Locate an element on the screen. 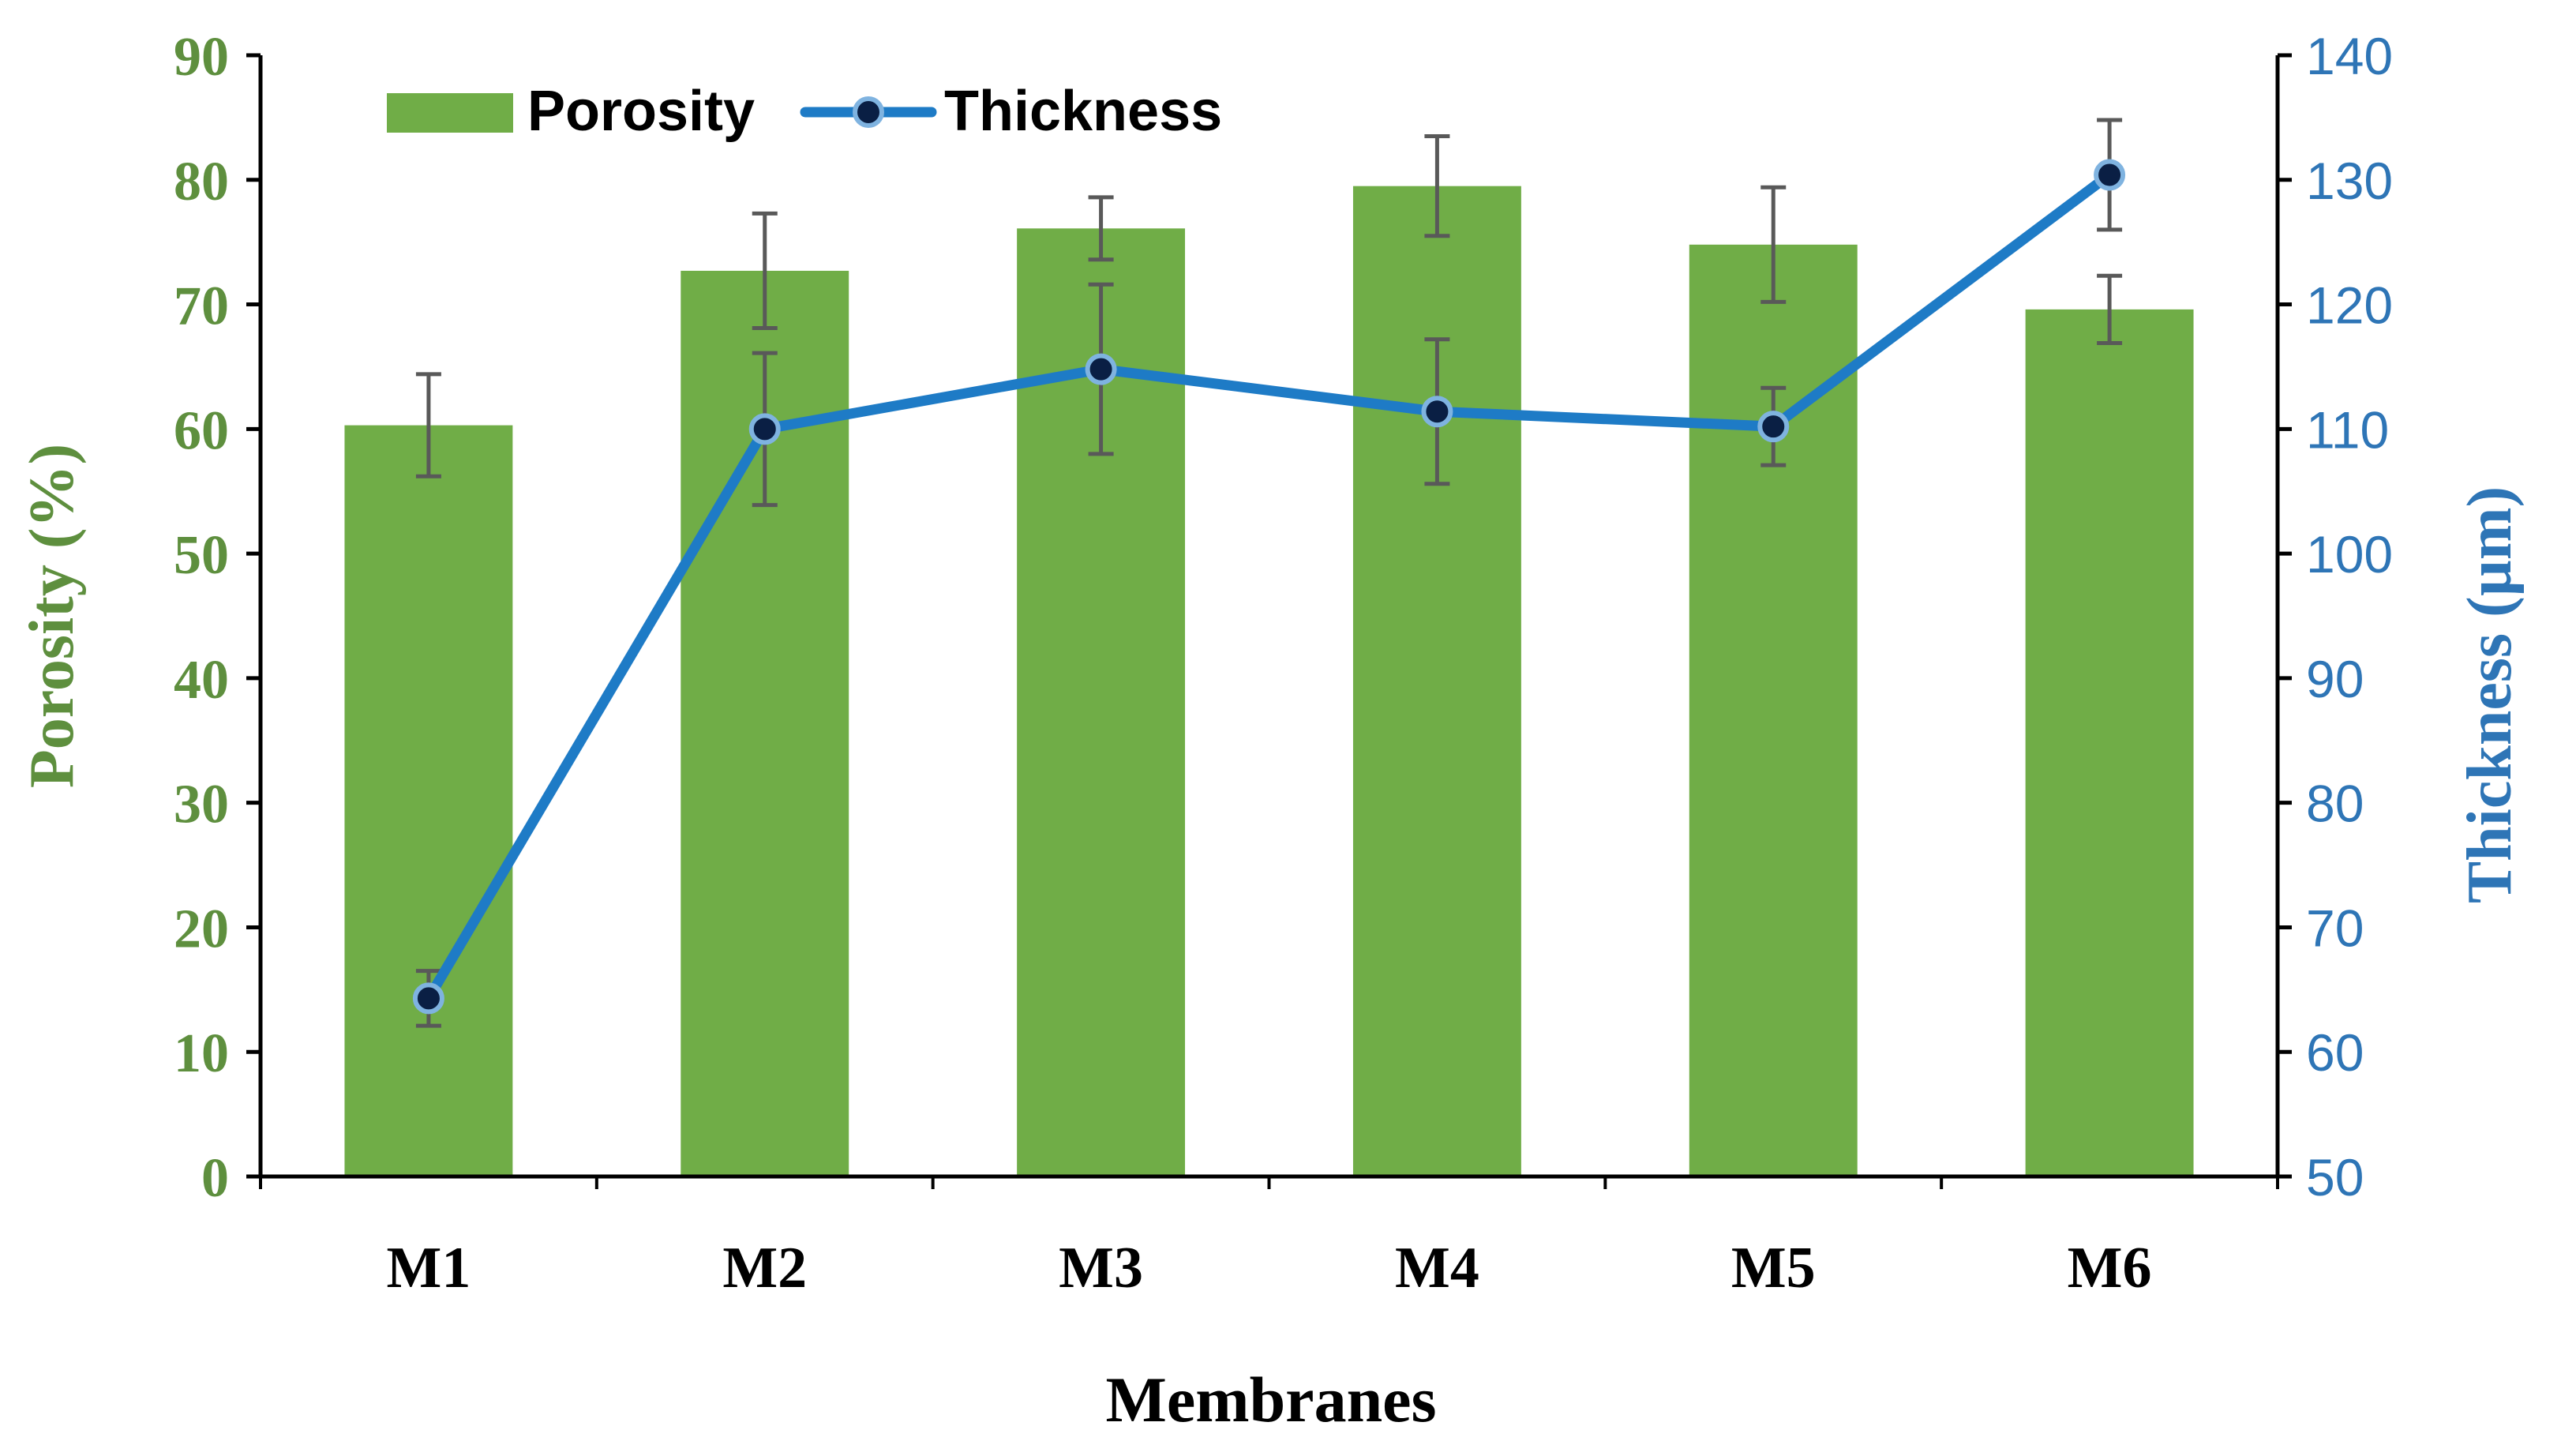 This screenshot has width=2576, height=1456. right-tick-label: 80 is located at coordinates (2335, 804).